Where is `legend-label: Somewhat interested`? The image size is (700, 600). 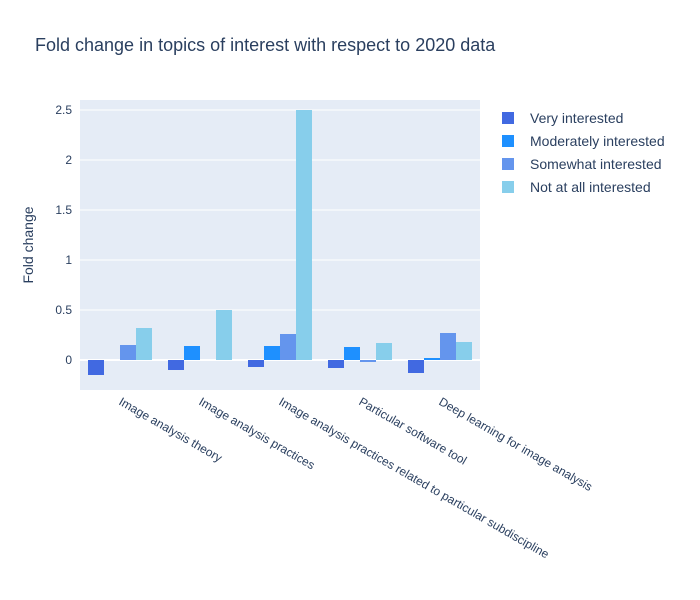 legend-label: Somewhat interested is located at coordinates (596, 164).